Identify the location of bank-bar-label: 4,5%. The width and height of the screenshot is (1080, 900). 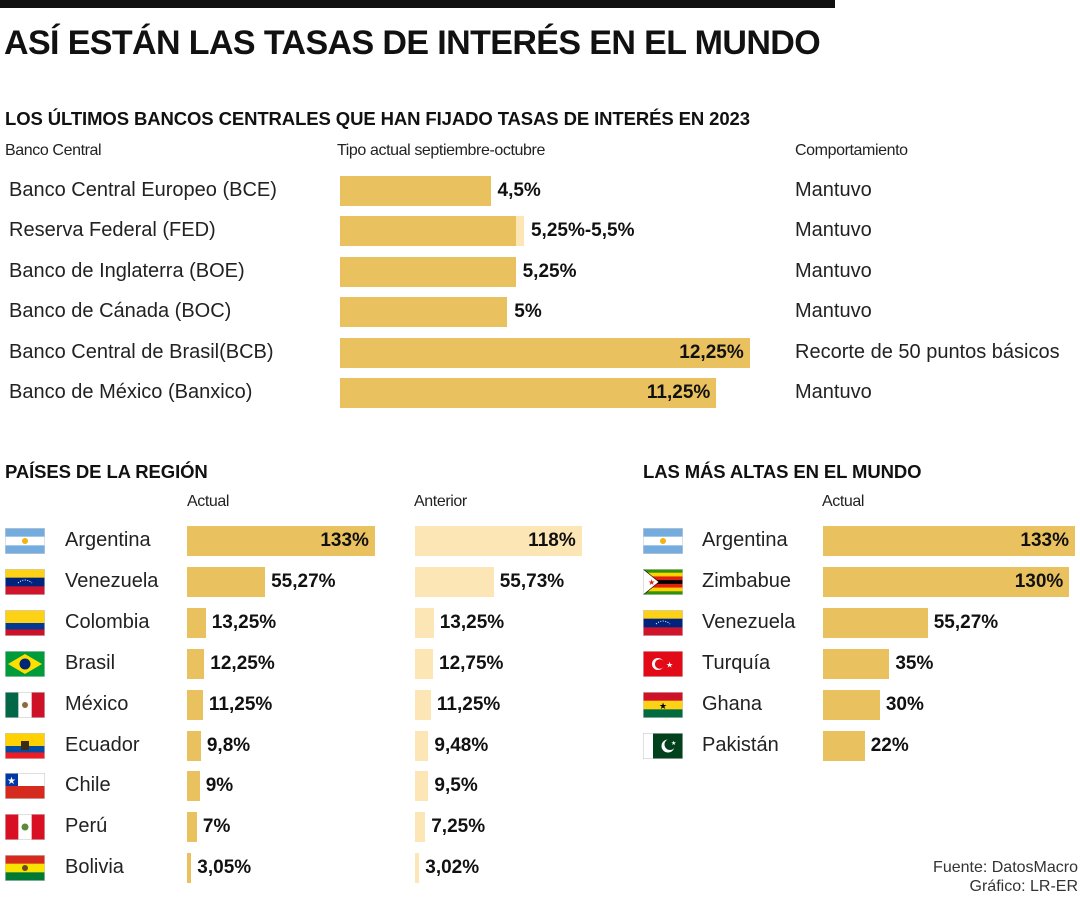
(519, 190).